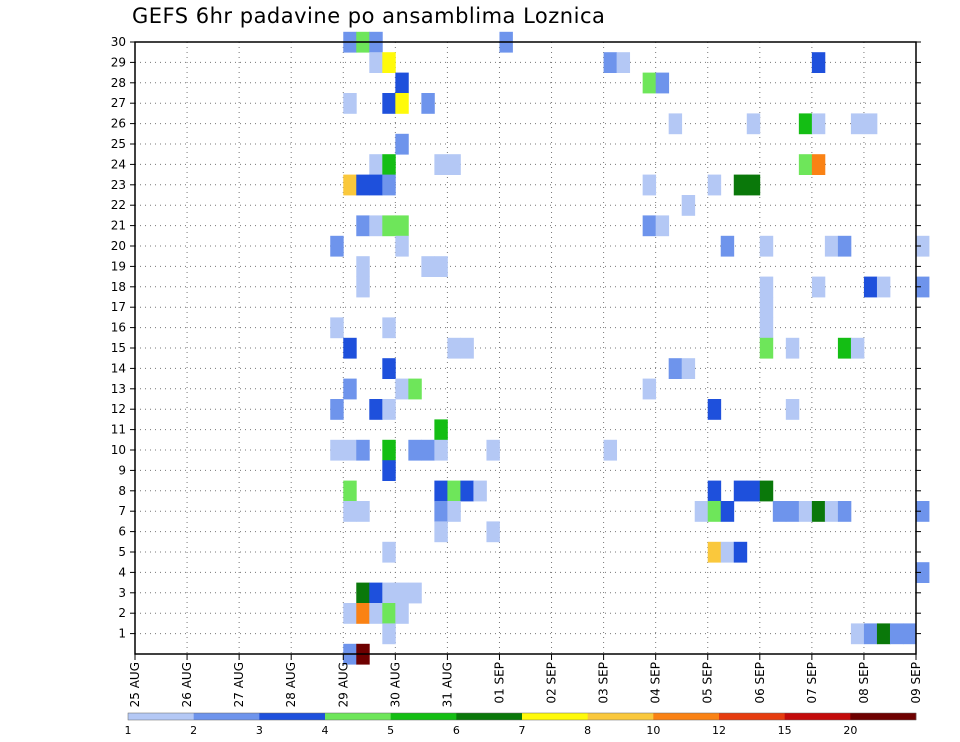 The height and width of the screenshot is (742, 960). What do you see at coordinates (187, 684) in the screenshot?
I see `x-tick-label: 26 AUG` at bounding box center [187, 684].